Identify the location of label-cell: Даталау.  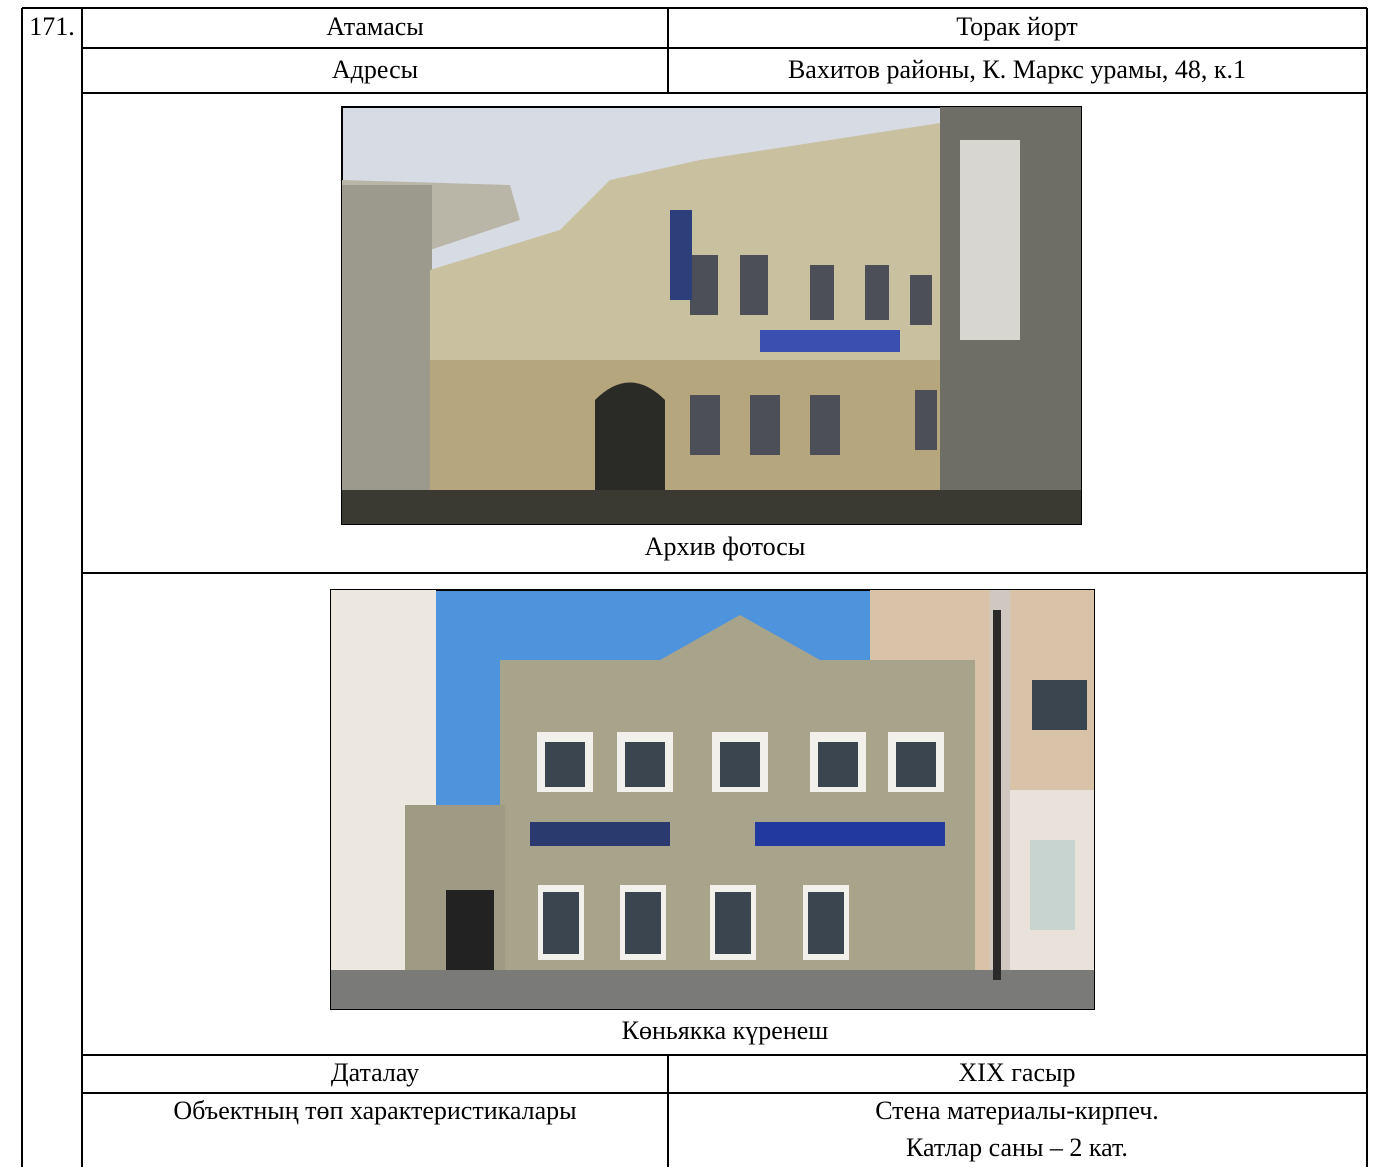
(375, 1072).